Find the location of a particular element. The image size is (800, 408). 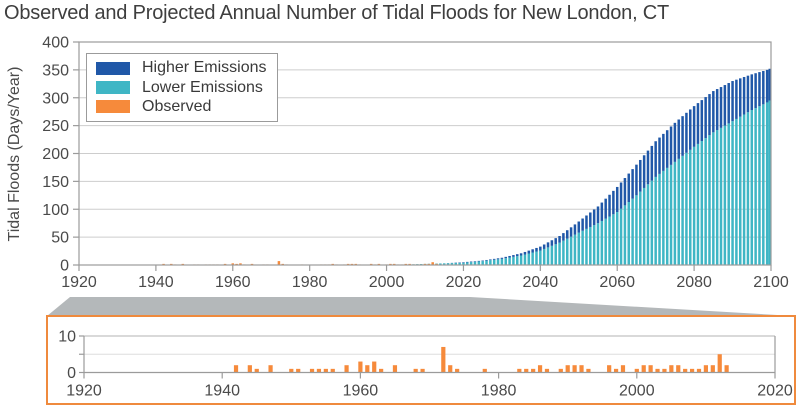

y-tick-label: 350 is located at coordinates (55, 70).